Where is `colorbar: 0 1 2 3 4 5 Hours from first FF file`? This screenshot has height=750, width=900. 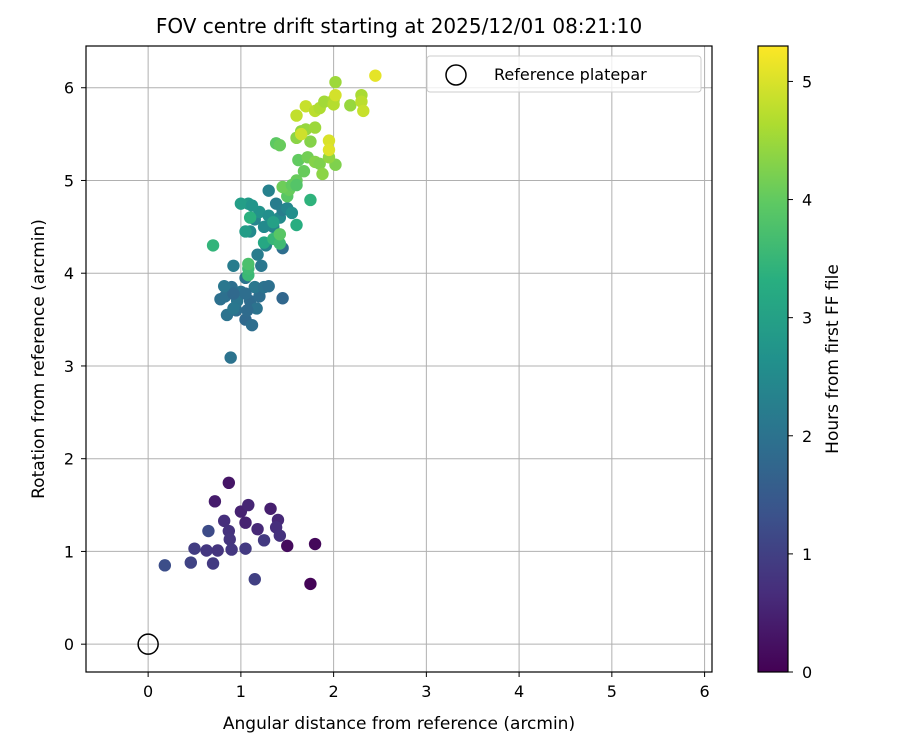 colorbar: 0 1 2 3 4 5 Hours from first FF file is located at coordinates (800, 363).